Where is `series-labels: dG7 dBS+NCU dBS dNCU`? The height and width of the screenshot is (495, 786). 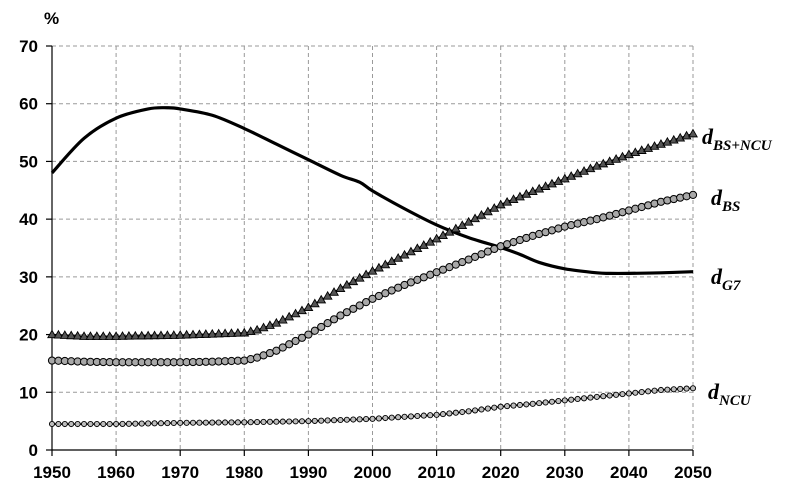
series-labels: dG7 dBS+NCU dBS dNCU is located at coordinates (737, 266).